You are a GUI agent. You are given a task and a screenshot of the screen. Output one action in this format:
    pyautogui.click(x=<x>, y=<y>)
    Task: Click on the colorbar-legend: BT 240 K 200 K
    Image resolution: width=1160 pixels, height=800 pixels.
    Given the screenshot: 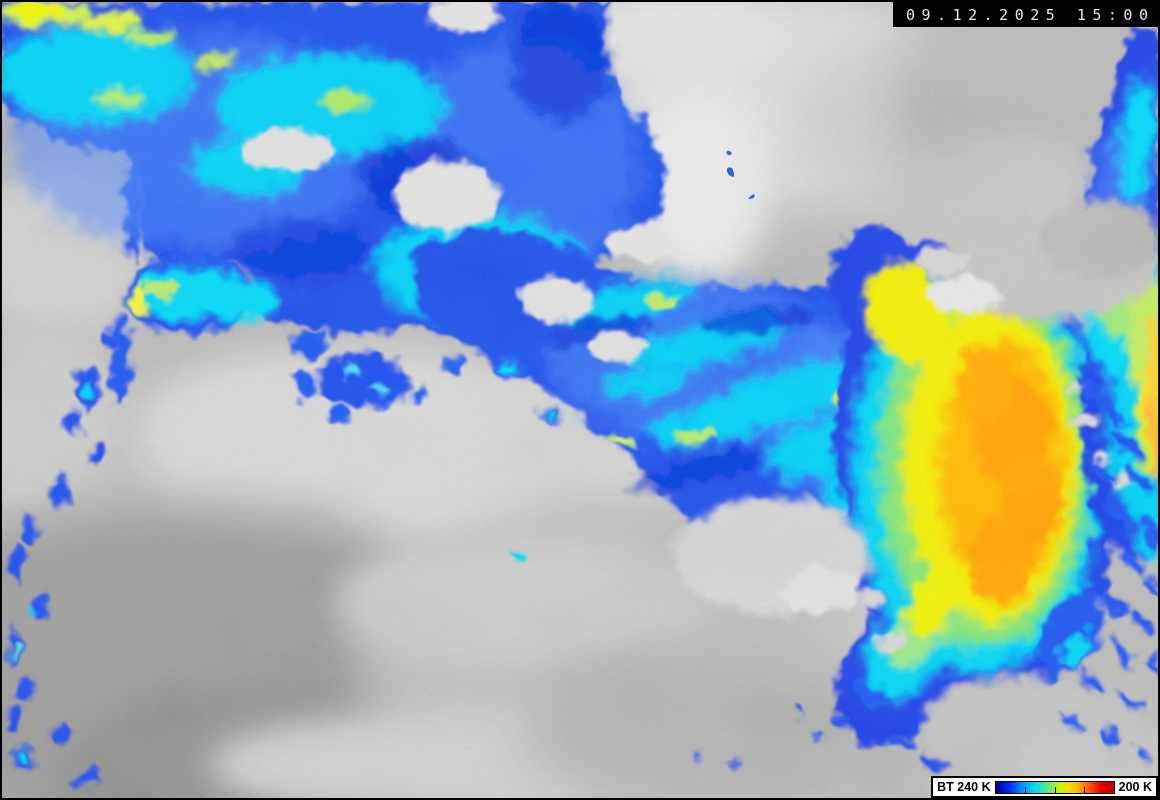 What is the action you would take?
    pyautogui.click(x=1044, y=787)
    